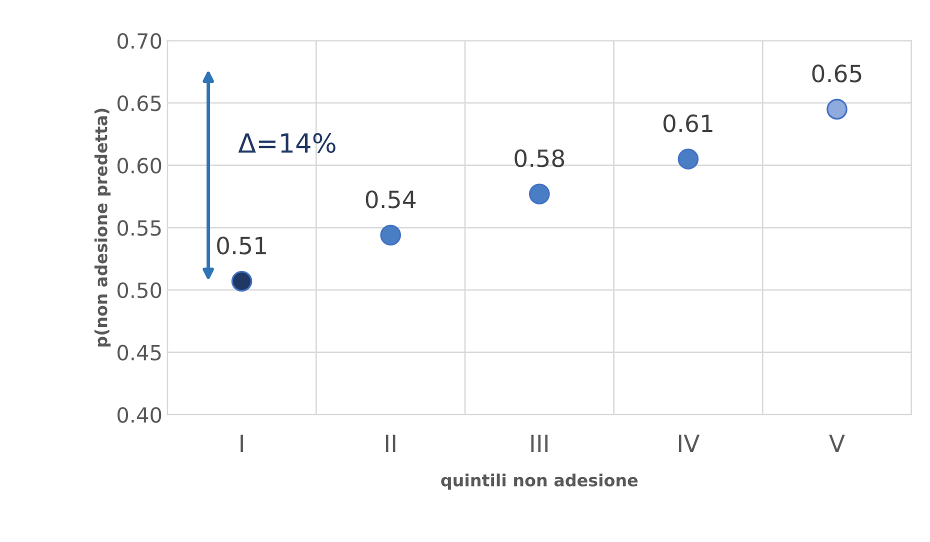 The height and width of the screenshot is (542, 930). I want to click on x-tick-label: III, so click(539, 443).